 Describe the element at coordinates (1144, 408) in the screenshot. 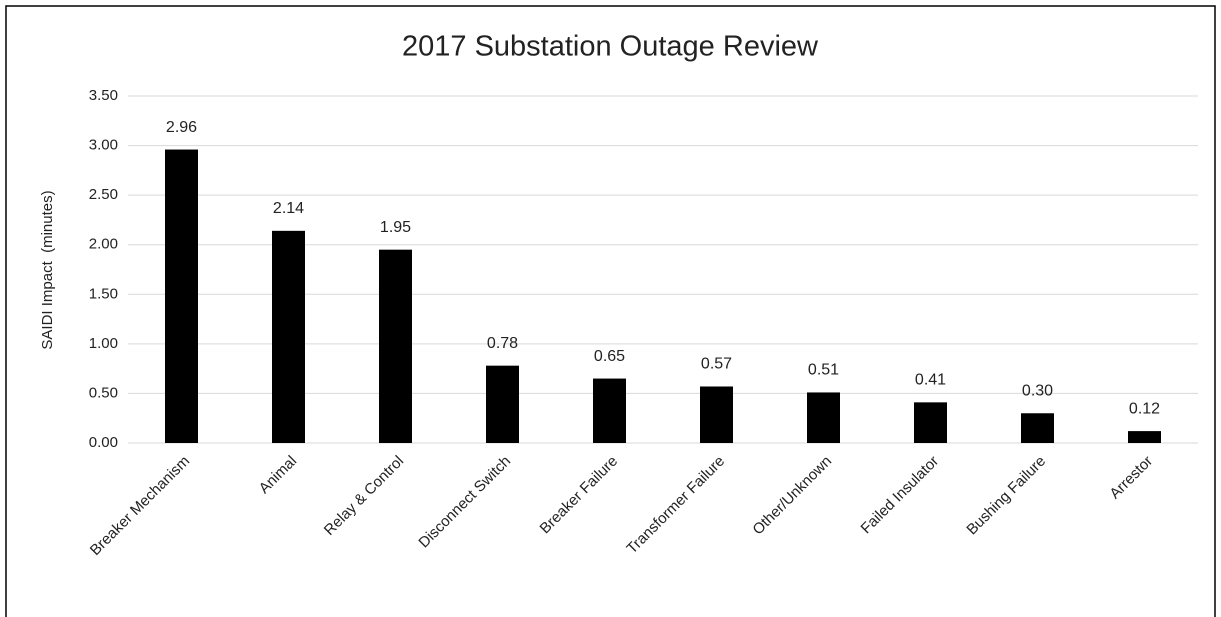

I see `data-label: 0.12` at that location.